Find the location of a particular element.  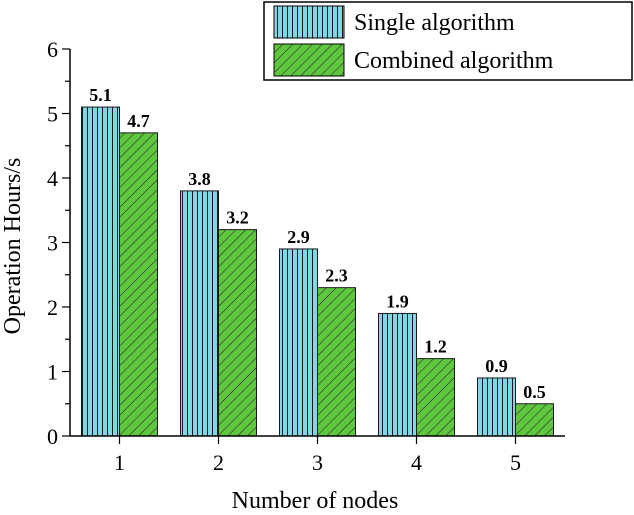

data-label-single-3: 2.9 is located at coordinates (298, 237).